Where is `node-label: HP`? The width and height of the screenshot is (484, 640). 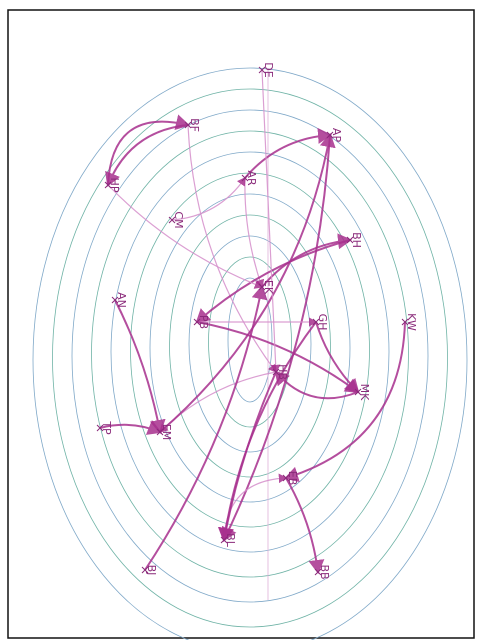 node-label: HP is located at coordinates (114, 185).